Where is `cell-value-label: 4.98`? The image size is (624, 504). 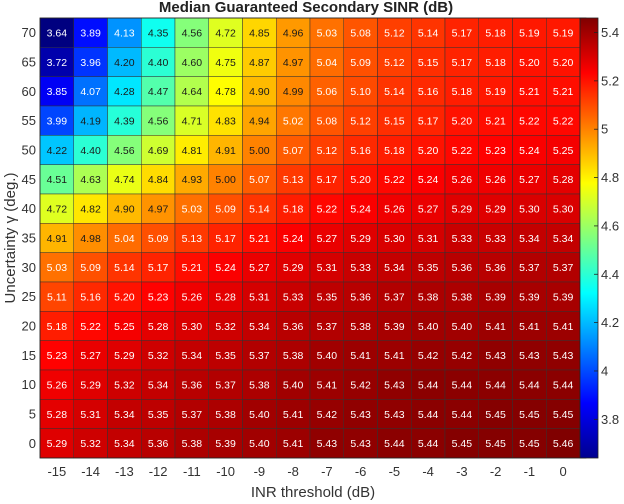 cell-value-label: 4.98 is located at coordinates (90, 239).